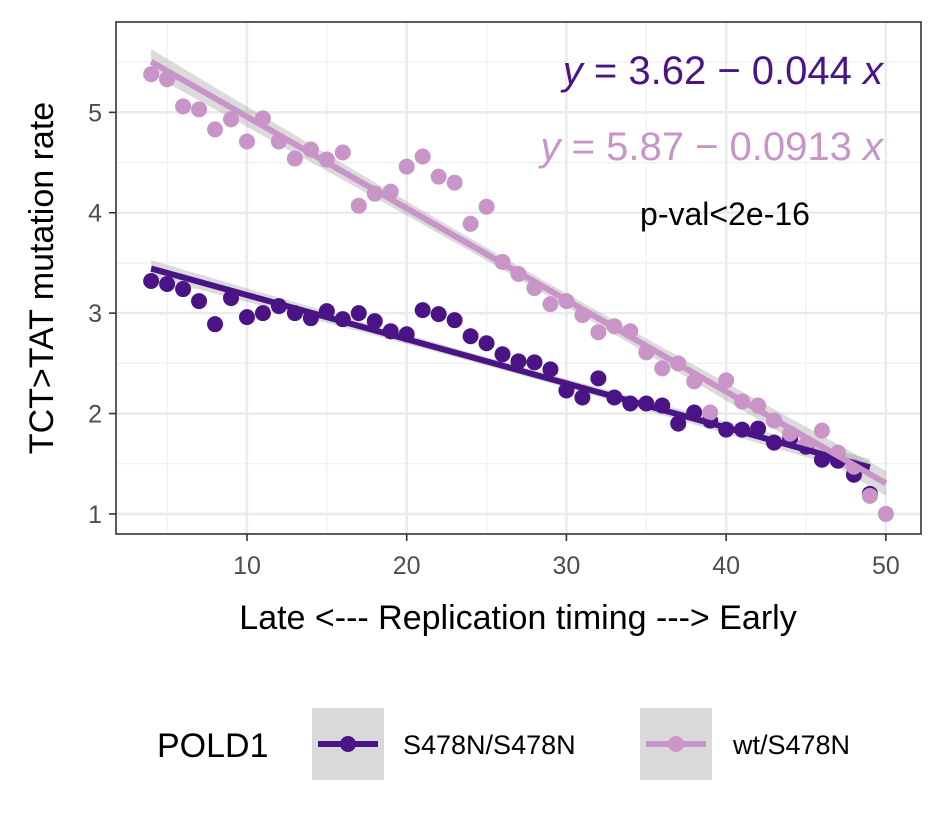 This screenshot has width=944, height=826. Describe the element at coordinates (348, 744) in the screenshot. I see `legend-key-s478n-point` at that location.